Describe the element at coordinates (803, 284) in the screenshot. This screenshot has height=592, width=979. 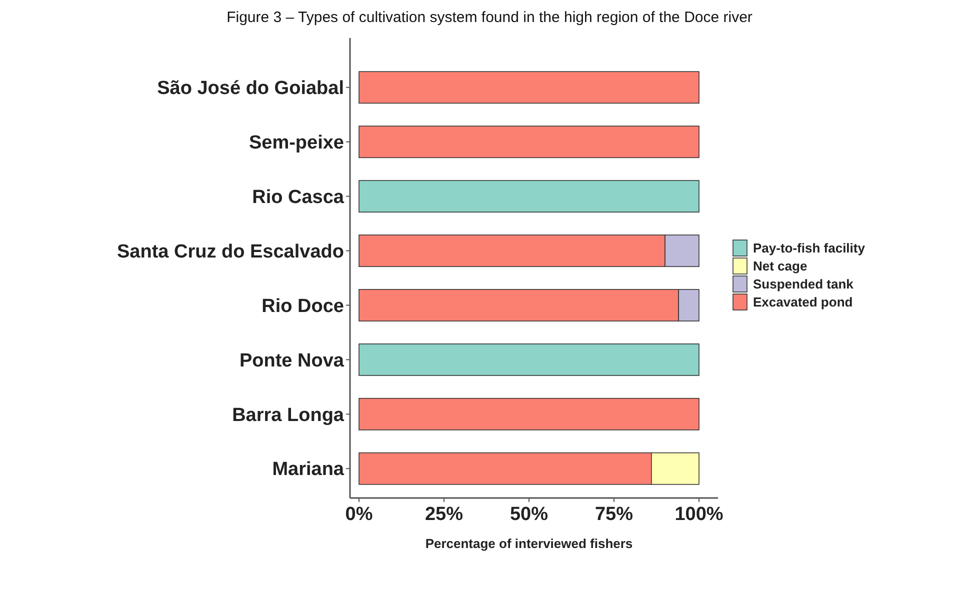
I see `legend-label: Suspended tank` at that location.